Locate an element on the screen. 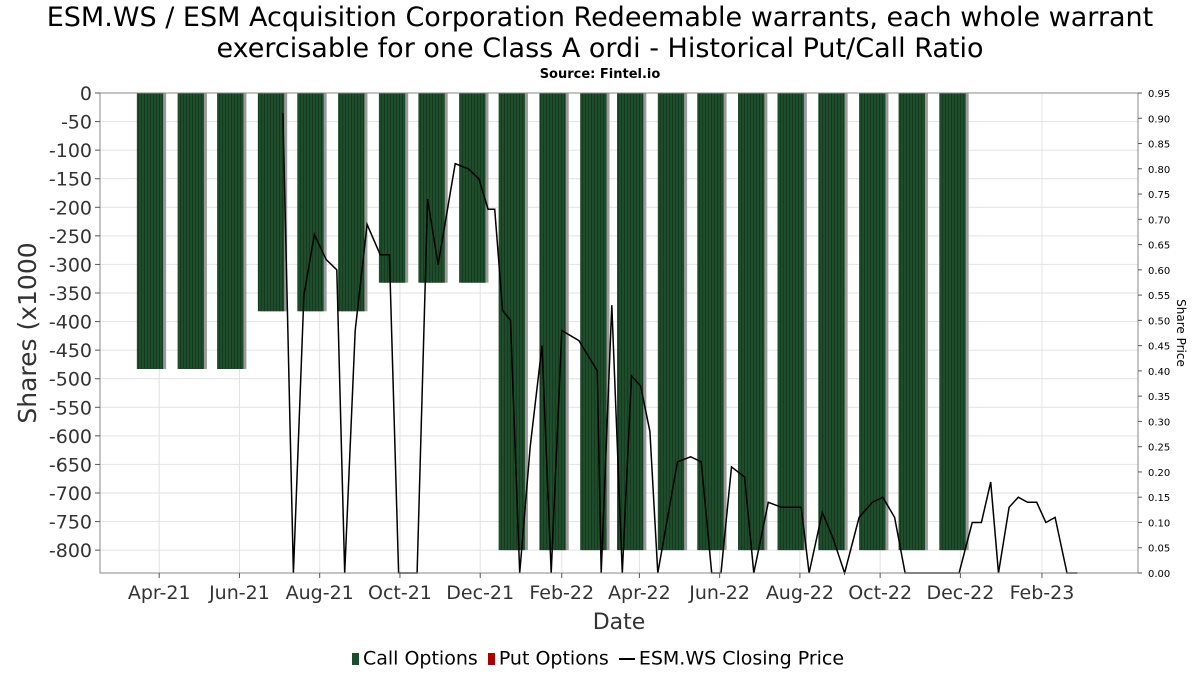 This screenshot has height=675, width=1200. y2-tick-label: 0.85 is located at coordinates (1159, 145).